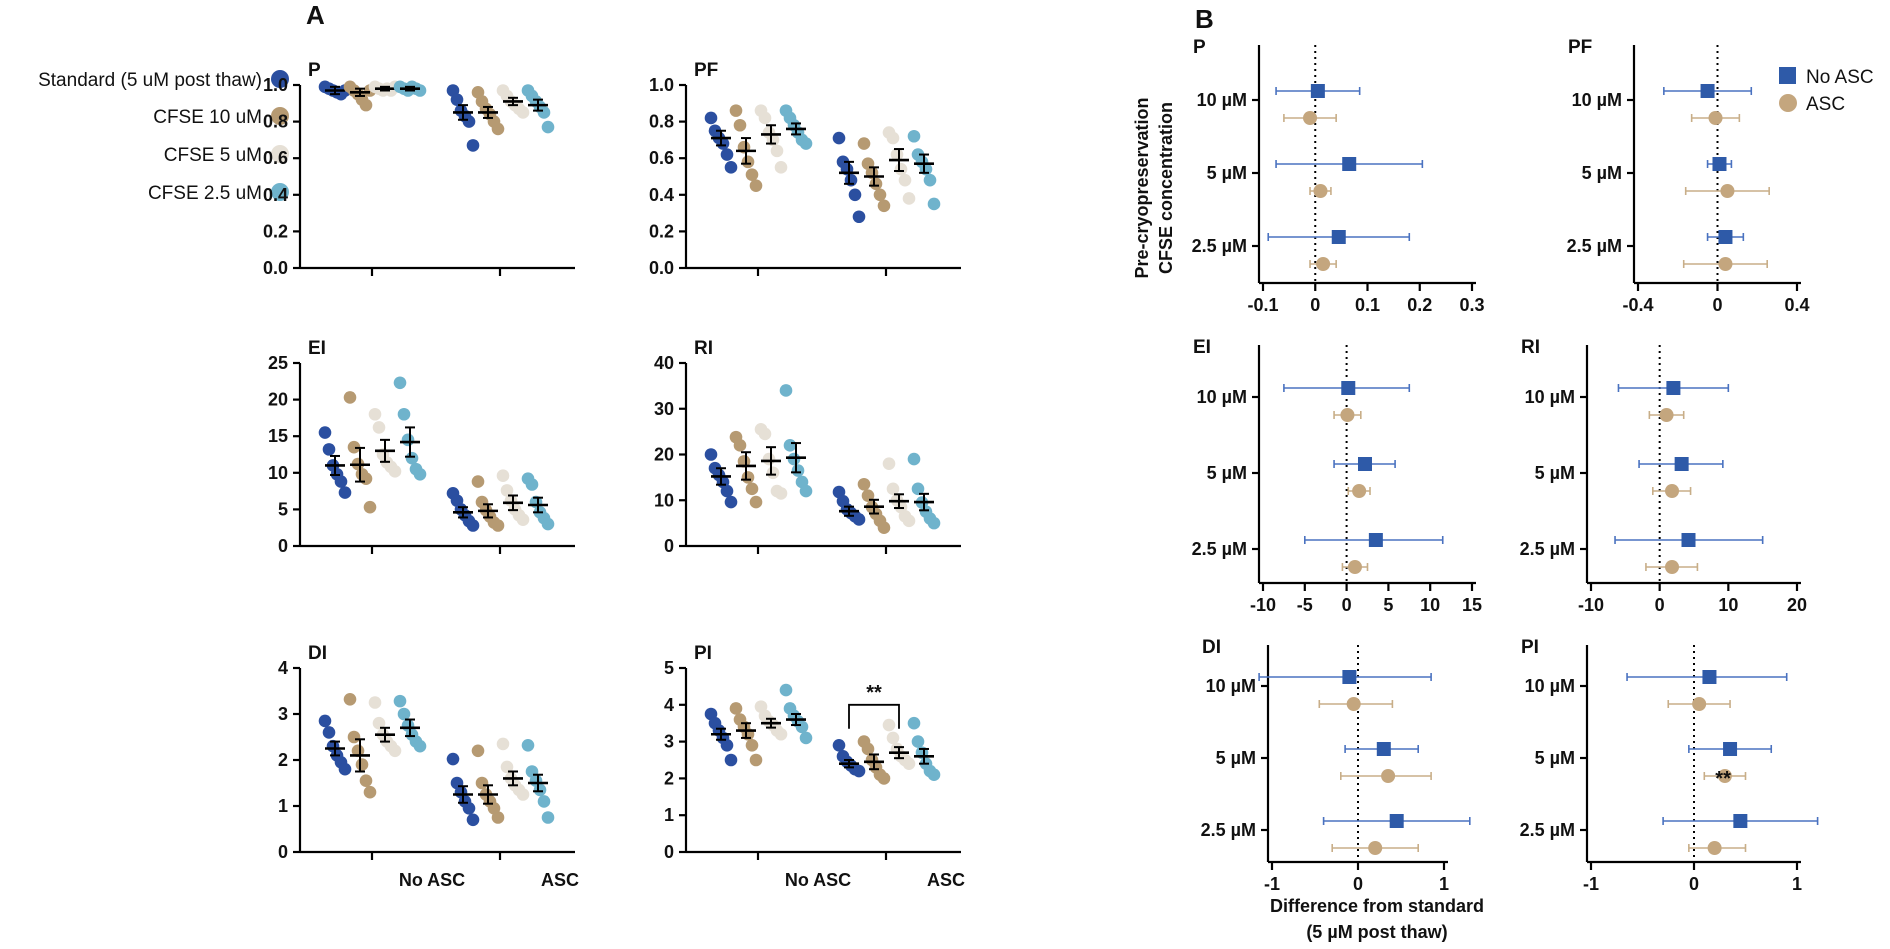  What do you see at coordinates (1787, 75) in the screenshot?
I see `legend-marker-noasc` at bounding box center [1787, 75].